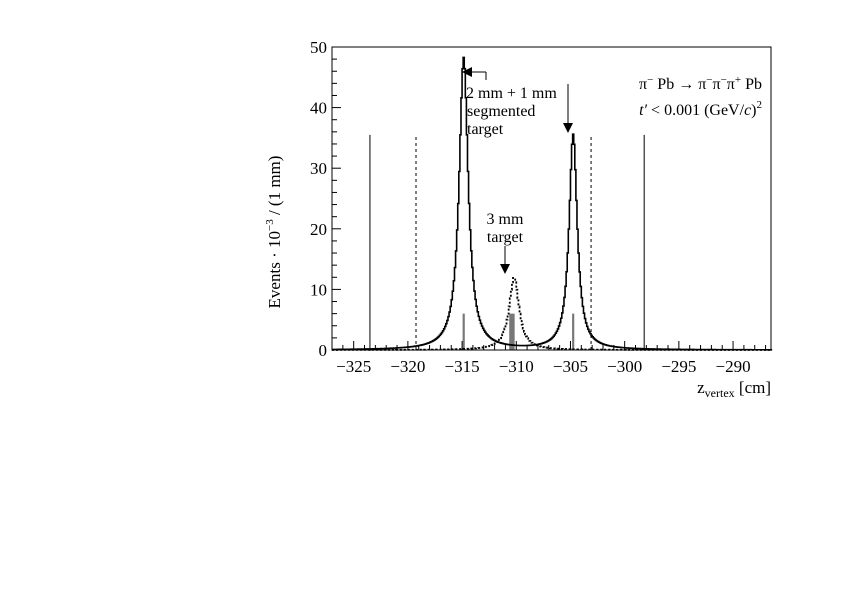  Describe the element at coordinates (318, 108) in the screenshot. I see `y-tick-label: 40` at that location.